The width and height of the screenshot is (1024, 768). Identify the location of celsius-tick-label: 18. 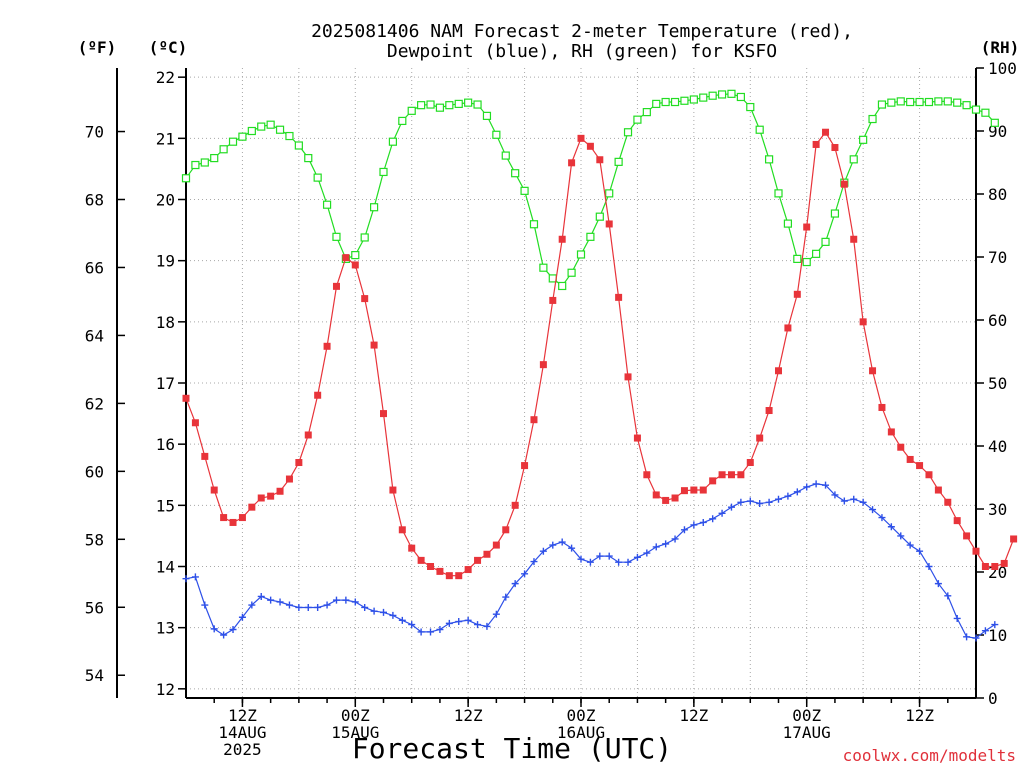
(165, 322).